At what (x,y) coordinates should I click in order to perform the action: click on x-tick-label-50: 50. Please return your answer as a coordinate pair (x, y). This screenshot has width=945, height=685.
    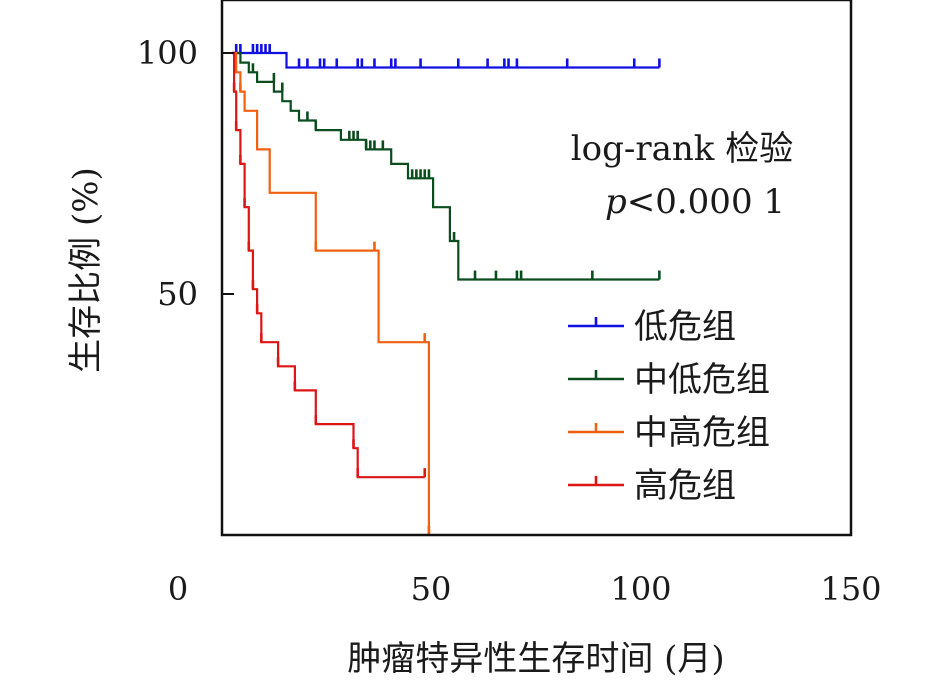
    Looking at the image, I should click on (431, 589).